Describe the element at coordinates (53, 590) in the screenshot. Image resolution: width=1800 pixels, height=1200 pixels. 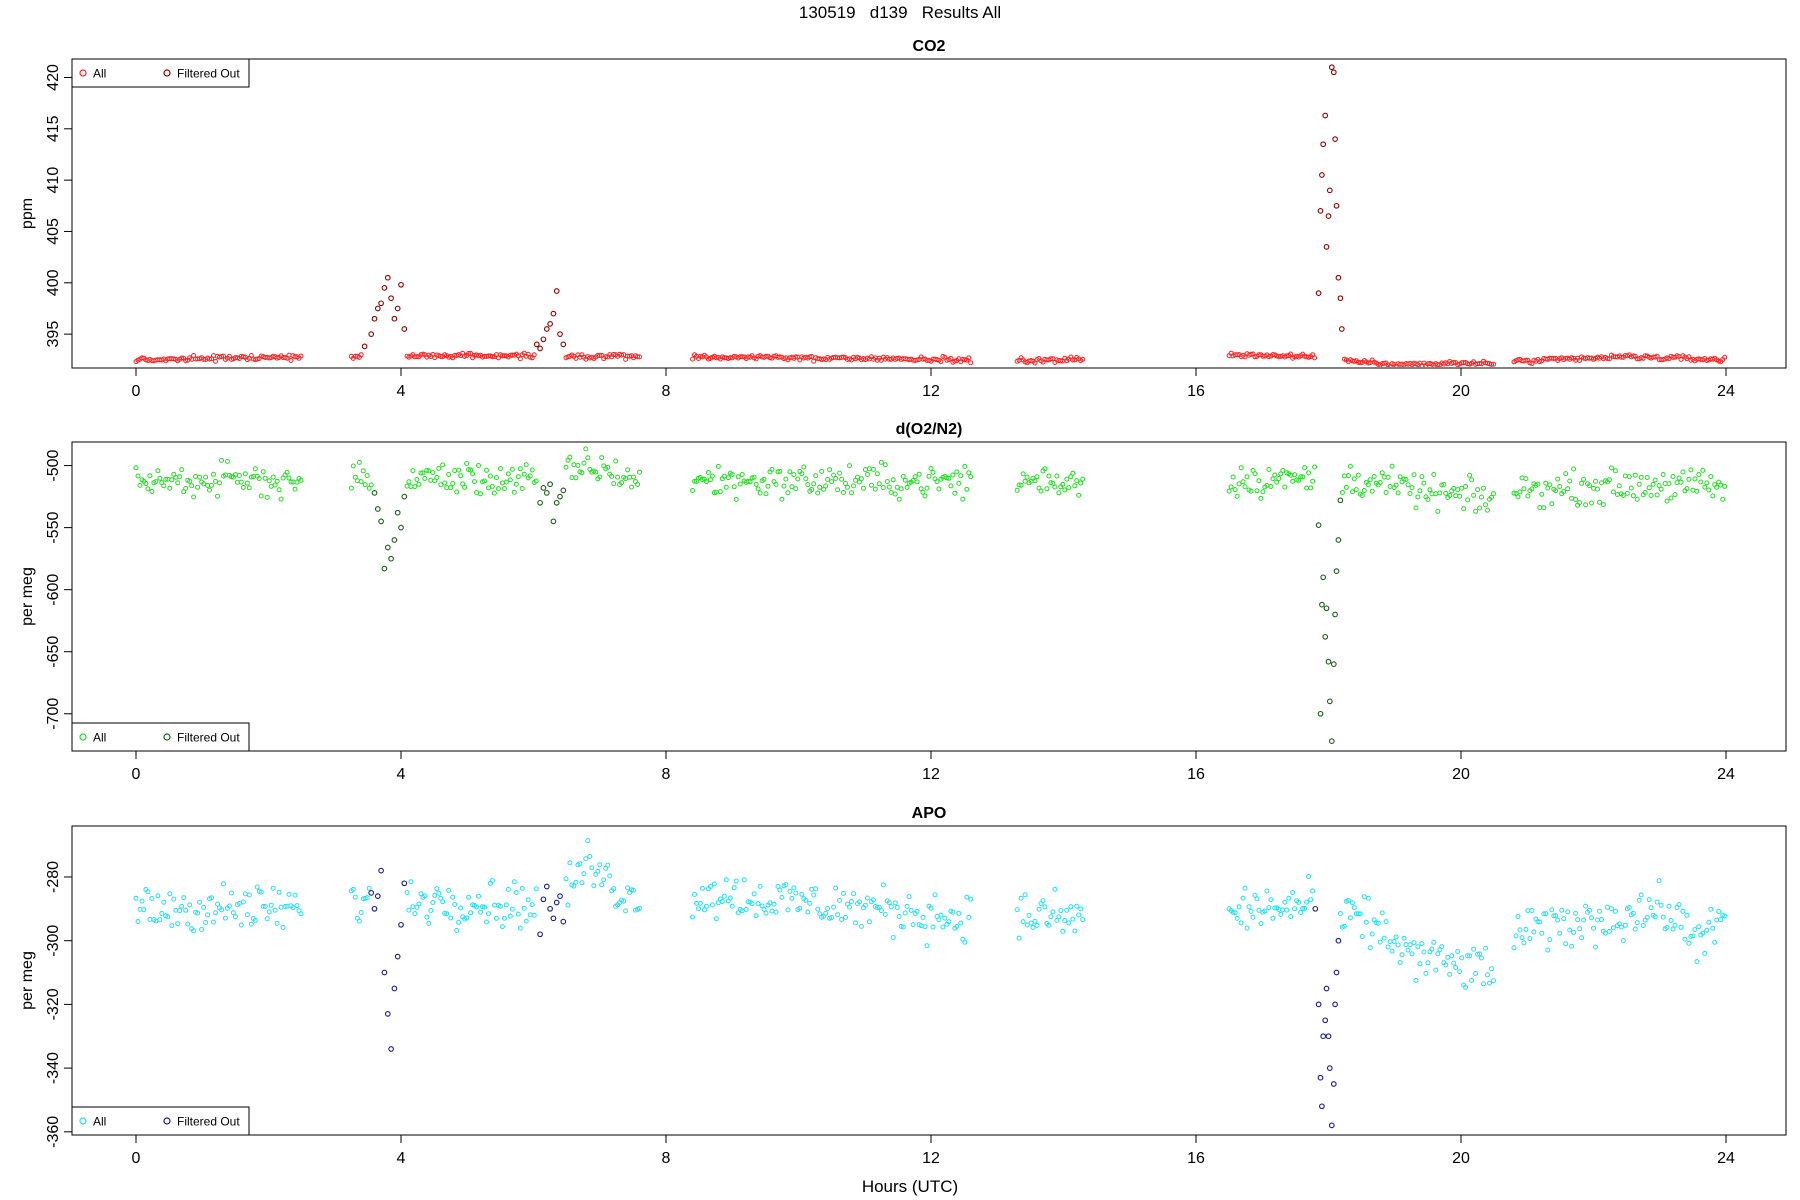
I see `y-tick-label: -600` at that location.